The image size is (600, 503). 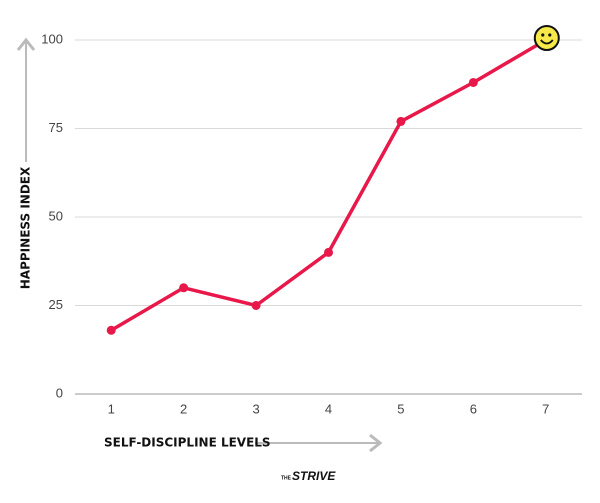 I want to click on x-axis-title: SELF-DISCIPLINE LEVELS, so click(x=187, y=443).